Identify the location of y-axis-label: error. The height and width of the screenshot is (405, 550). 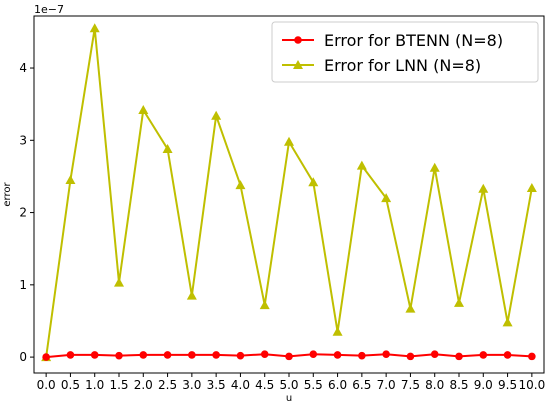
(7, 194).